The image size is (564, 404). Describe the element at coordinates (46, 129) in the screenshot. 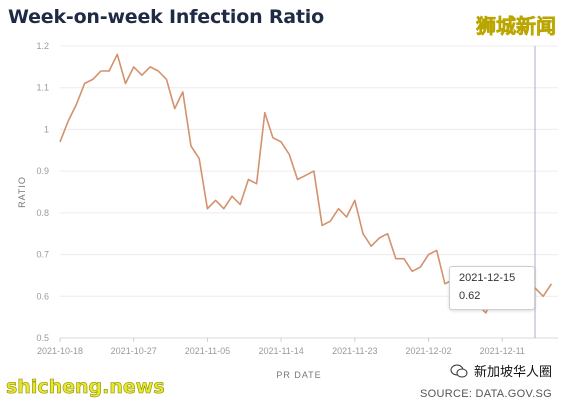

I see `y-tick-label: 1` at that location.